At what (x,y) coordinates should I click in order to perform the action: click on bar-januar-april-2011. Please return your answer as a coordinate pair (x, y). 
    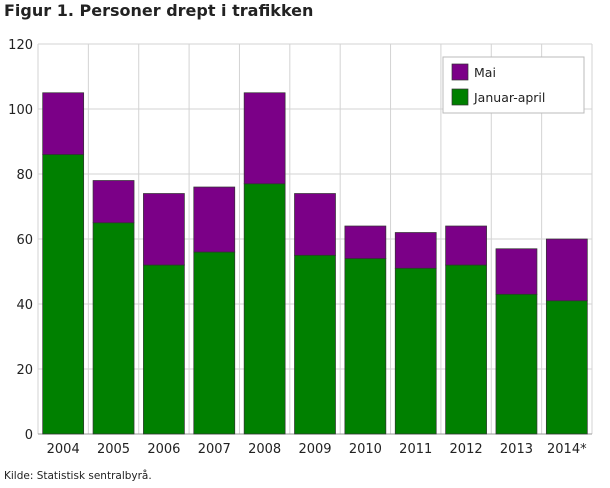
    Looking at the image, I should click on (415, 351).